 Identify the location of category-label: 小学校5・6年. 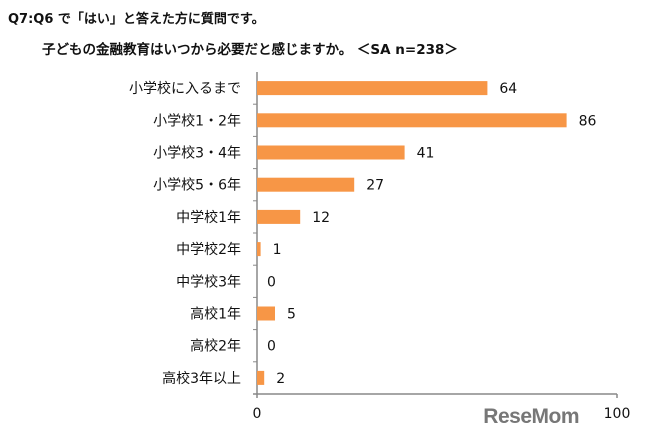
(197, 185).